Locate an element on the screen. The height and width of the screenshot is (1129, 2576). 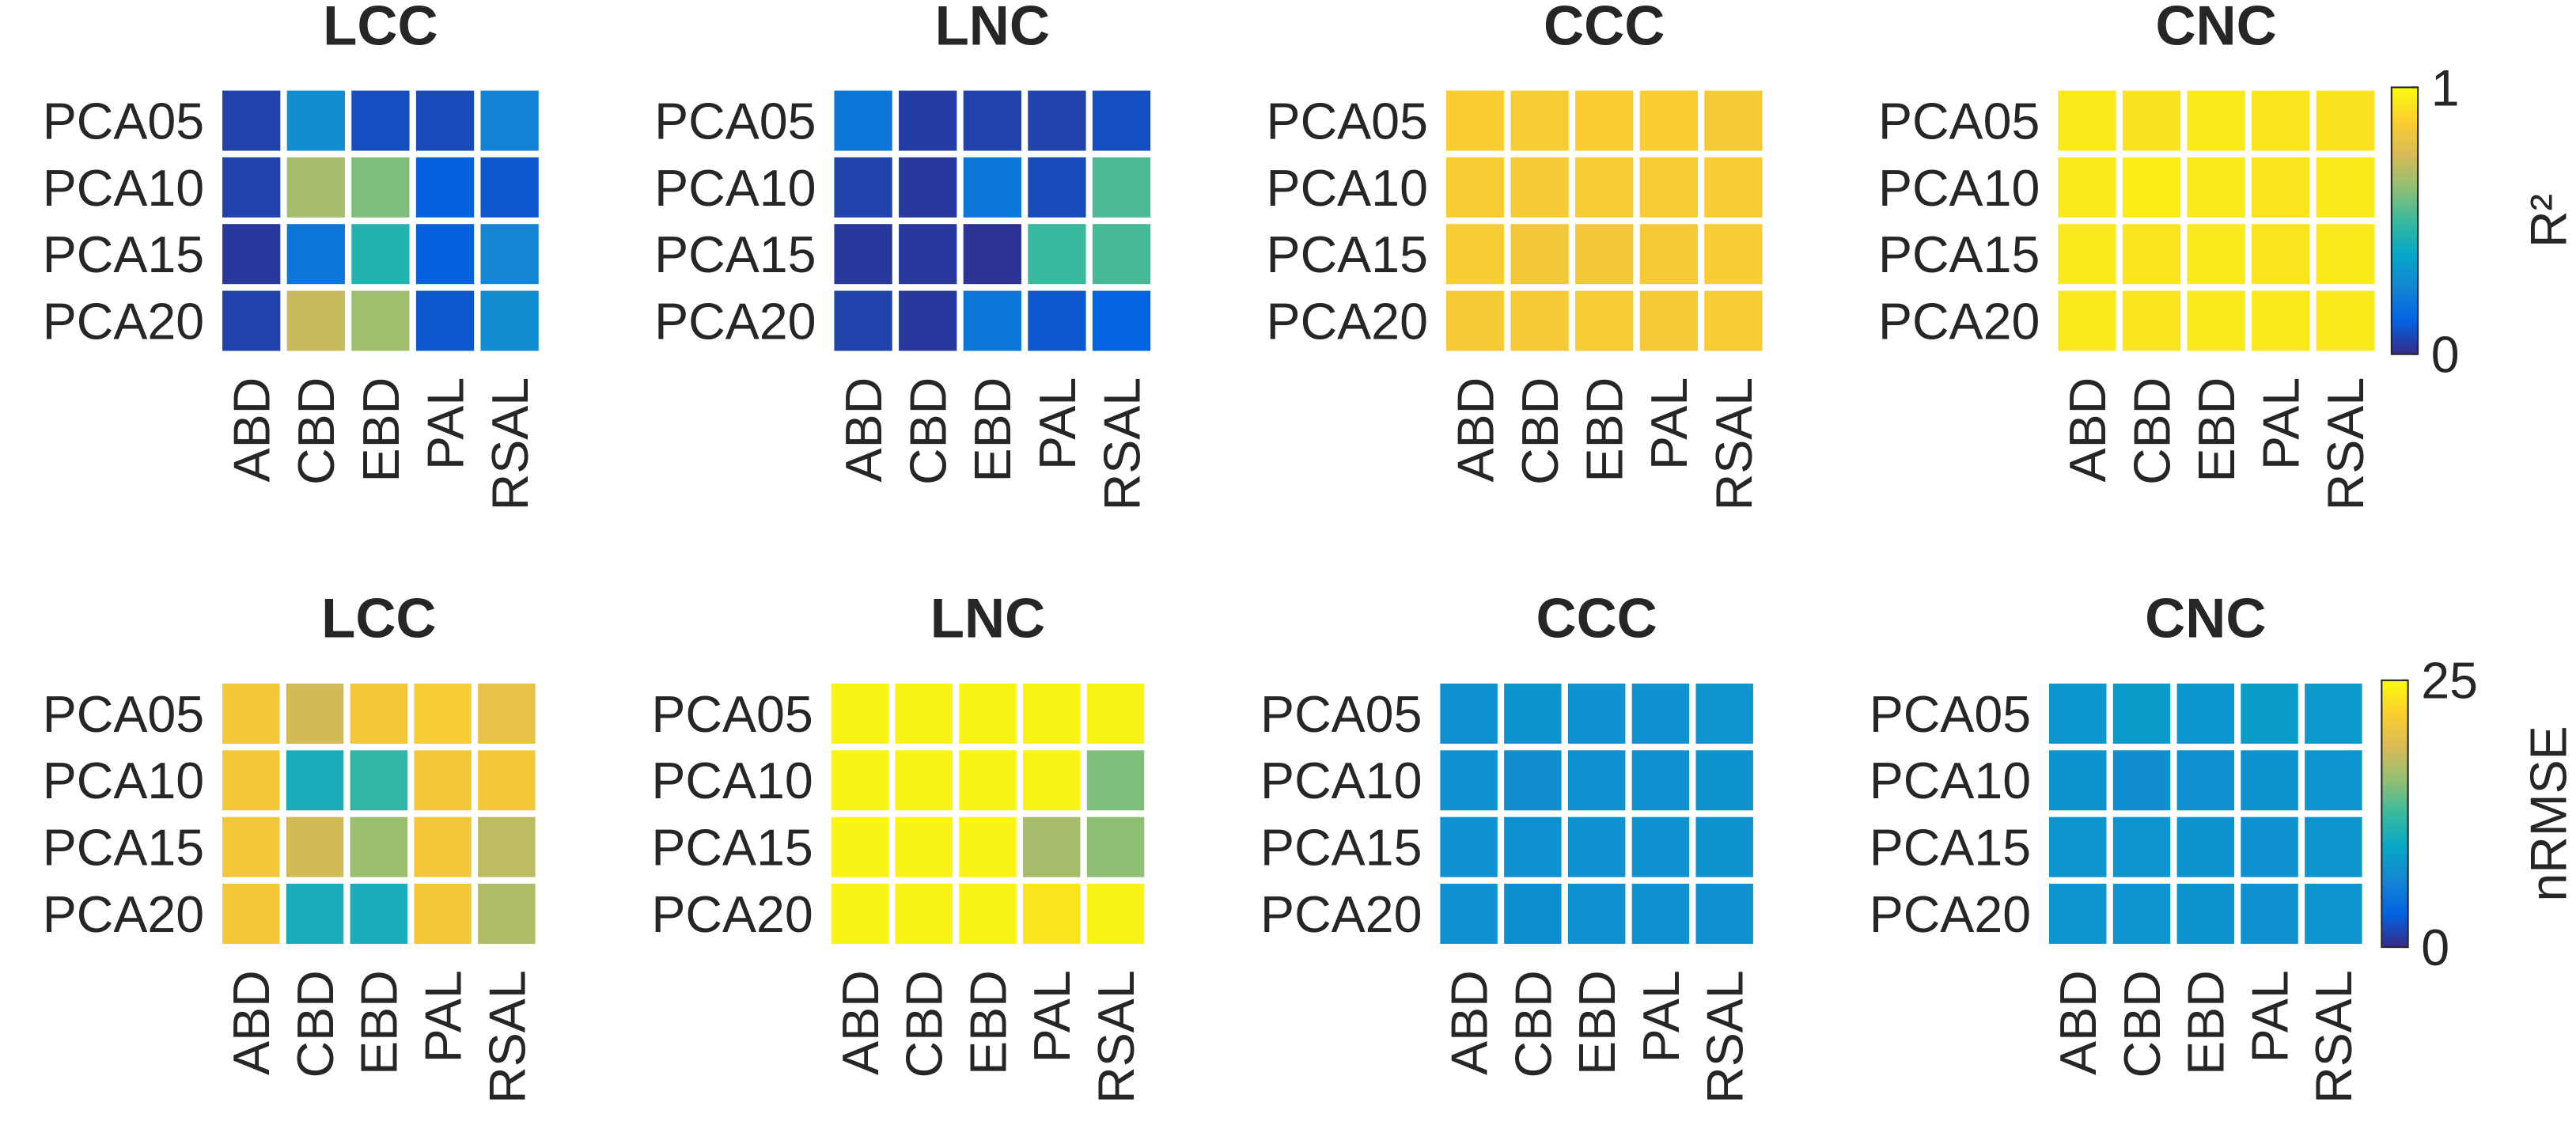
panel-title: CNC is located at coordinates (2215, 28).